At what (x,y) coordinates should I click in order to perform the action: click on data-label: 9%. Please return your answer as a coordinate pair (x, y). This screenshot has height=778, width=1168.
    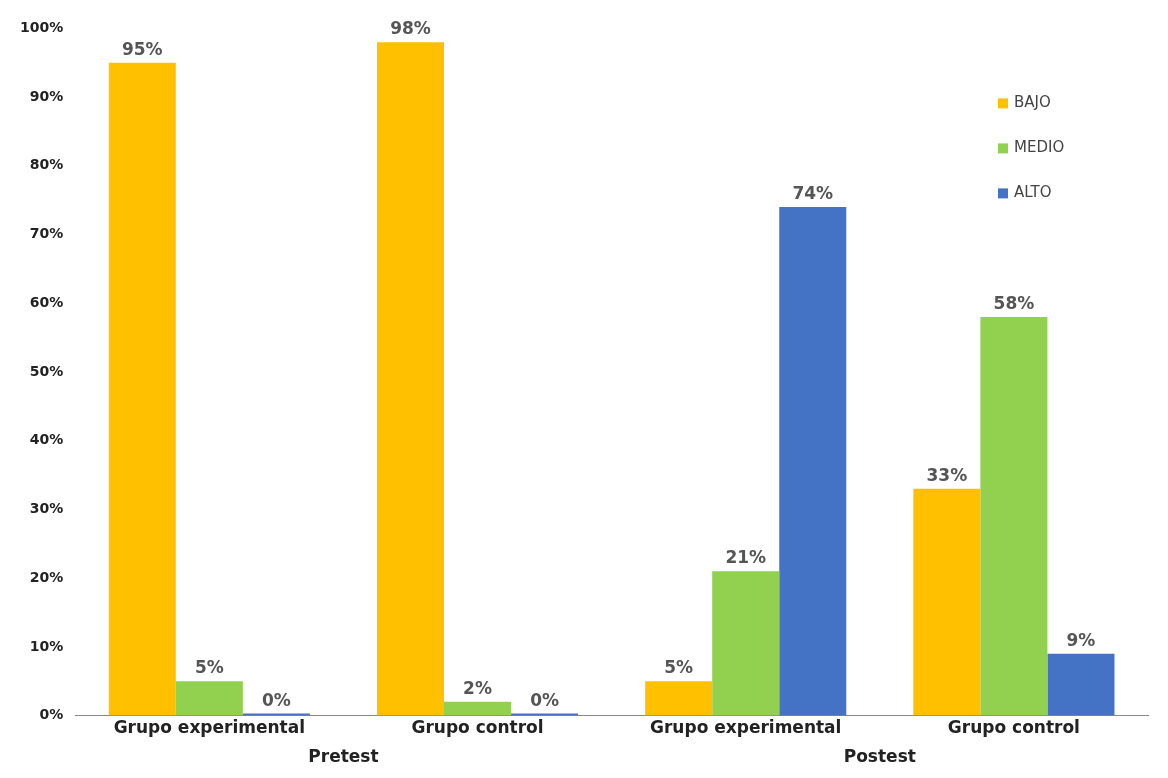
    Looking at the image, I should click on (1081, 639).